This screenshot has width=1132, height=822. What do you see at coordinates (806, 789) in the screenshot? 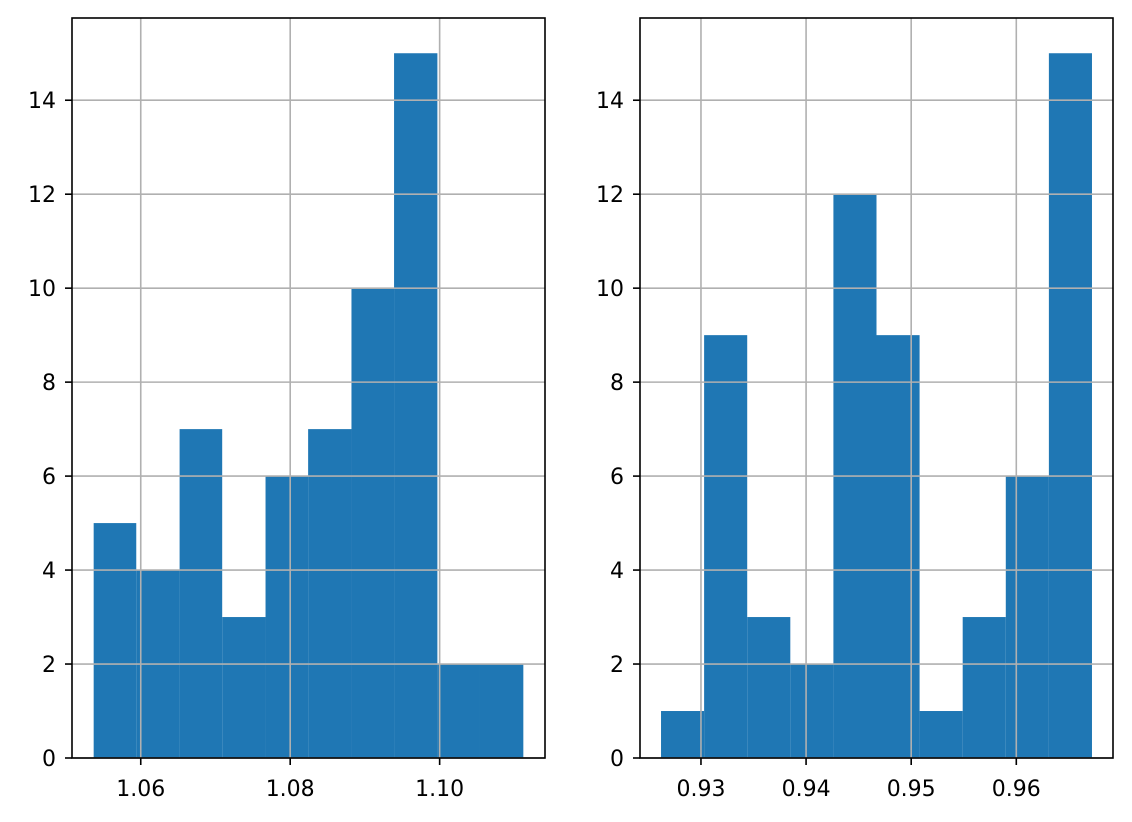
I see `x-tick-label: 0.94` at bounding box center [806, 789].